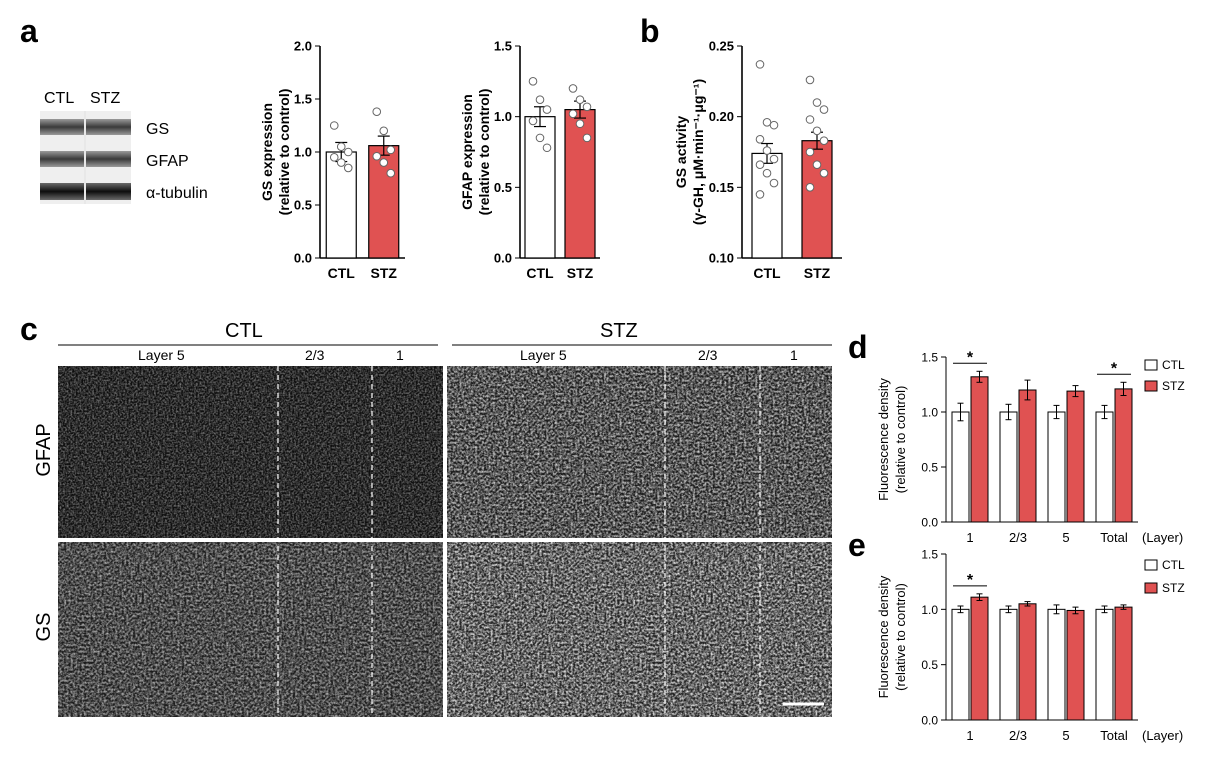  What do you see at coordinates (244, 331) in the screenshot?
I see `micro-group-ctl: CTL` at bounding box center [244, 331].